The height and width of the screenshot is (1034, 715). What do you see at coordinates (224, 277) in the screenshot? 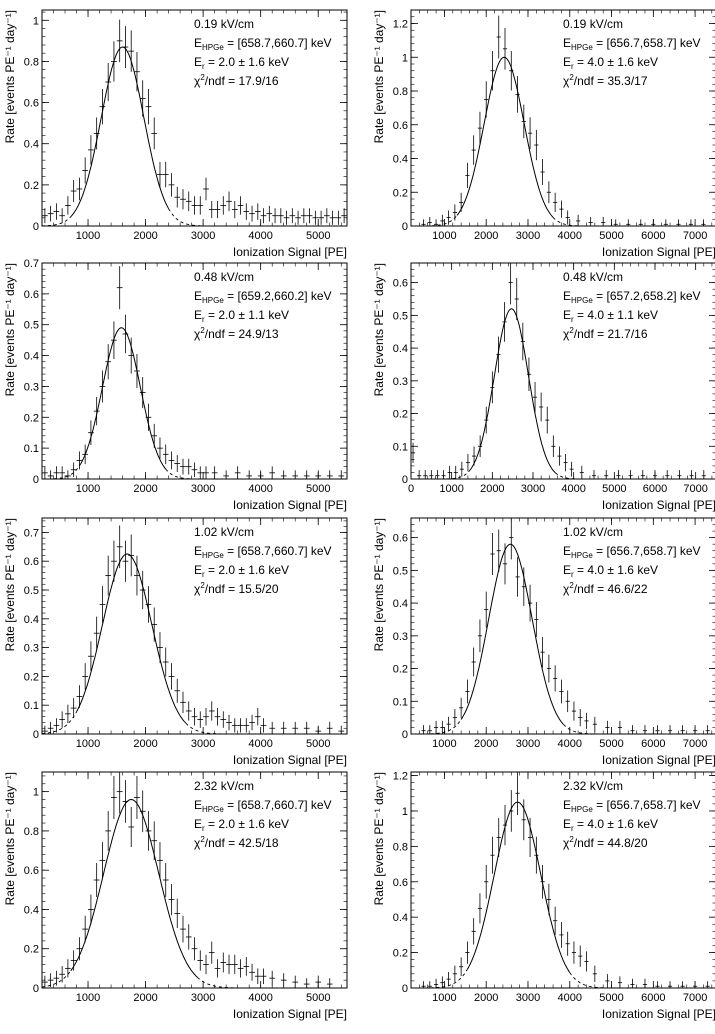
I see `field-label: 0.48 kV/cm` at bounding box center [224, 277].